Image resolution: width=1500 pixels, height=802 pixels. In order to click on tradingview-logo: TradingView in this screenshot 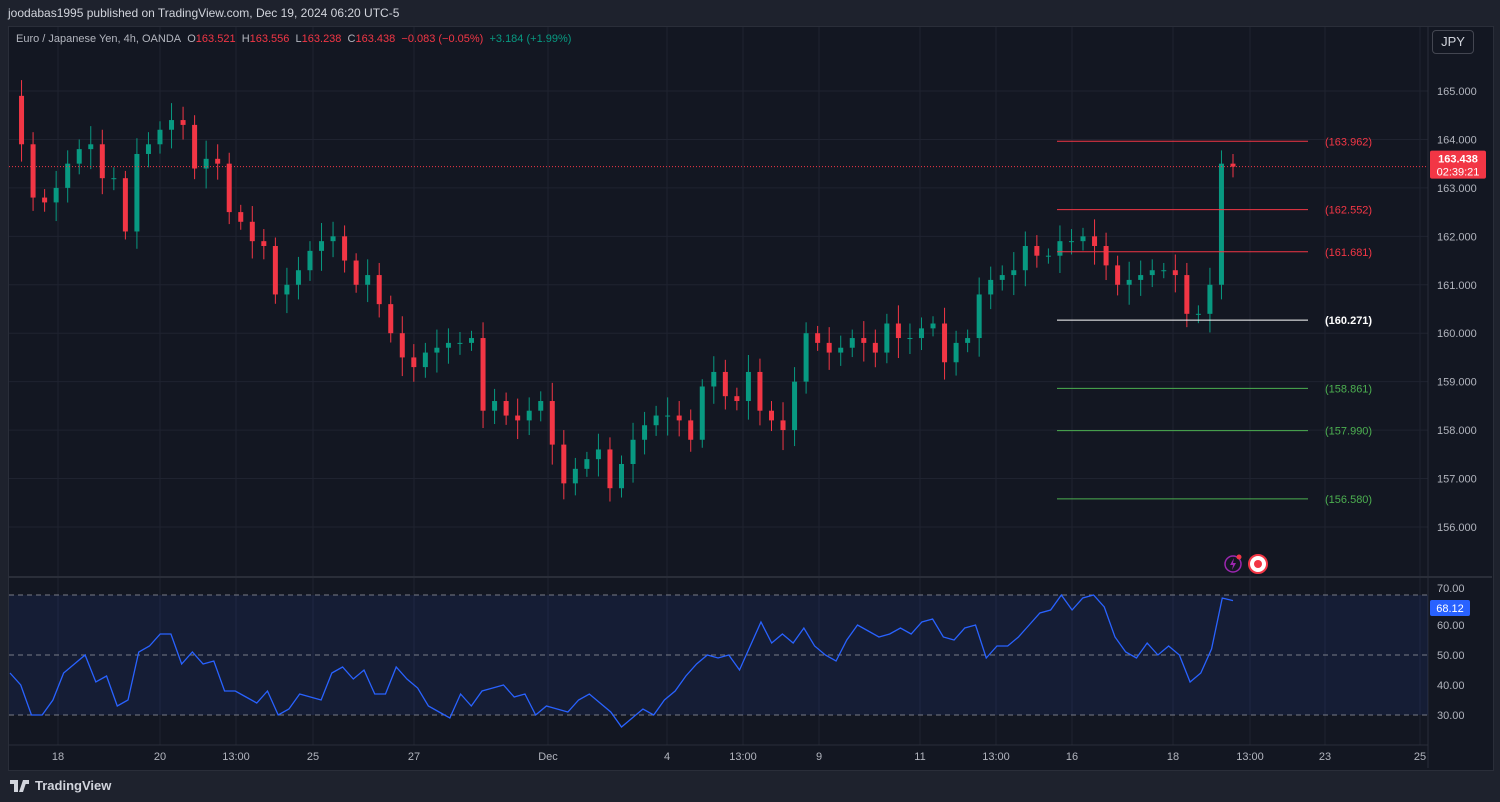, I will do `click(60, 785)`.